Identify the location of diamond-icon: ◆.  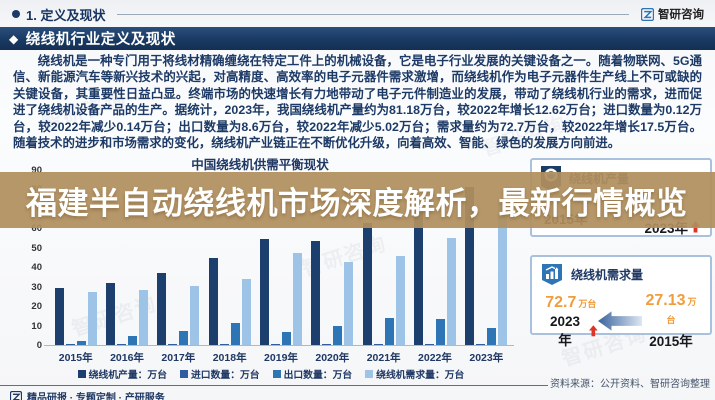
(14, 38).